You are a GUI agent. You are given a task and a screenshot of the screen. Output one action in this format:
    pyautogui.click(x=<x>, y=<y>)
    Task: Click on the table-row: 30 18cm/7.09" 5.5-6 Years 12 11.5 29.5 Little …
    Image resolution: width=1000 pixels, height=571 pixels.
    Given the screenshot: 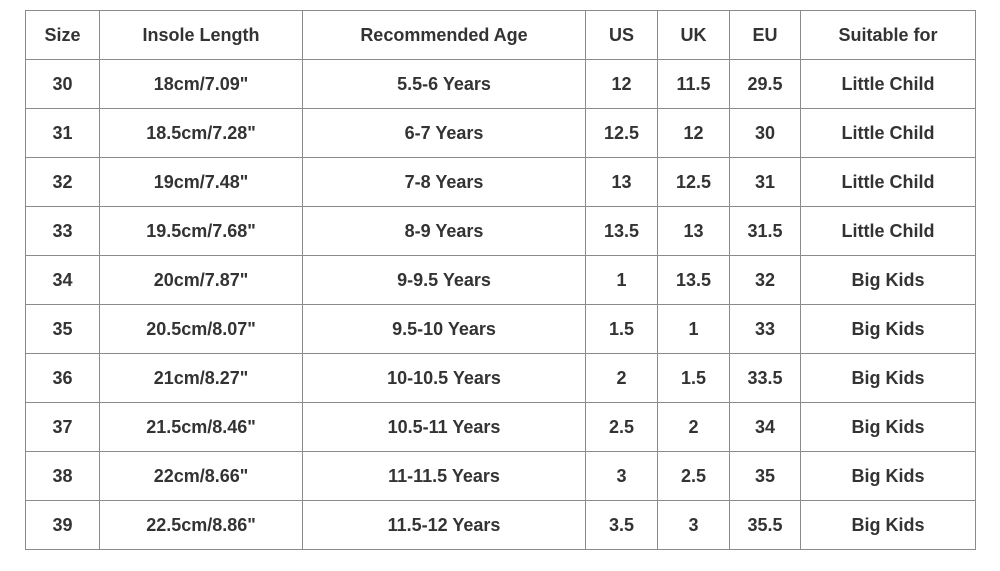 What is the action you would take?
    pyautogui.click(x=500, y=84)
    